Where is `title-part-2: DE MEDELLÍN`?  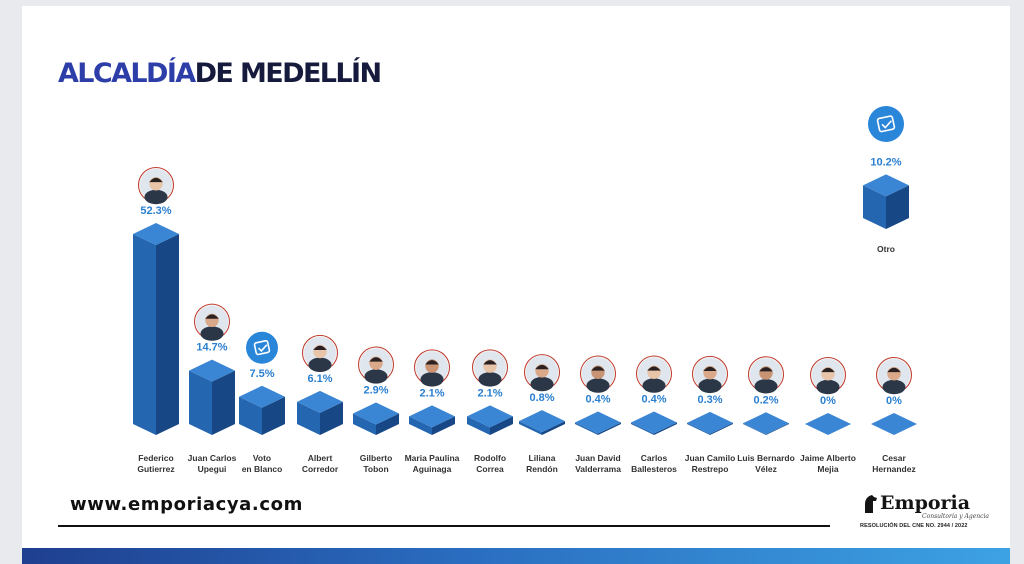
title-part-2: DE MEDELLÍN is located at coordinates (288, 73).